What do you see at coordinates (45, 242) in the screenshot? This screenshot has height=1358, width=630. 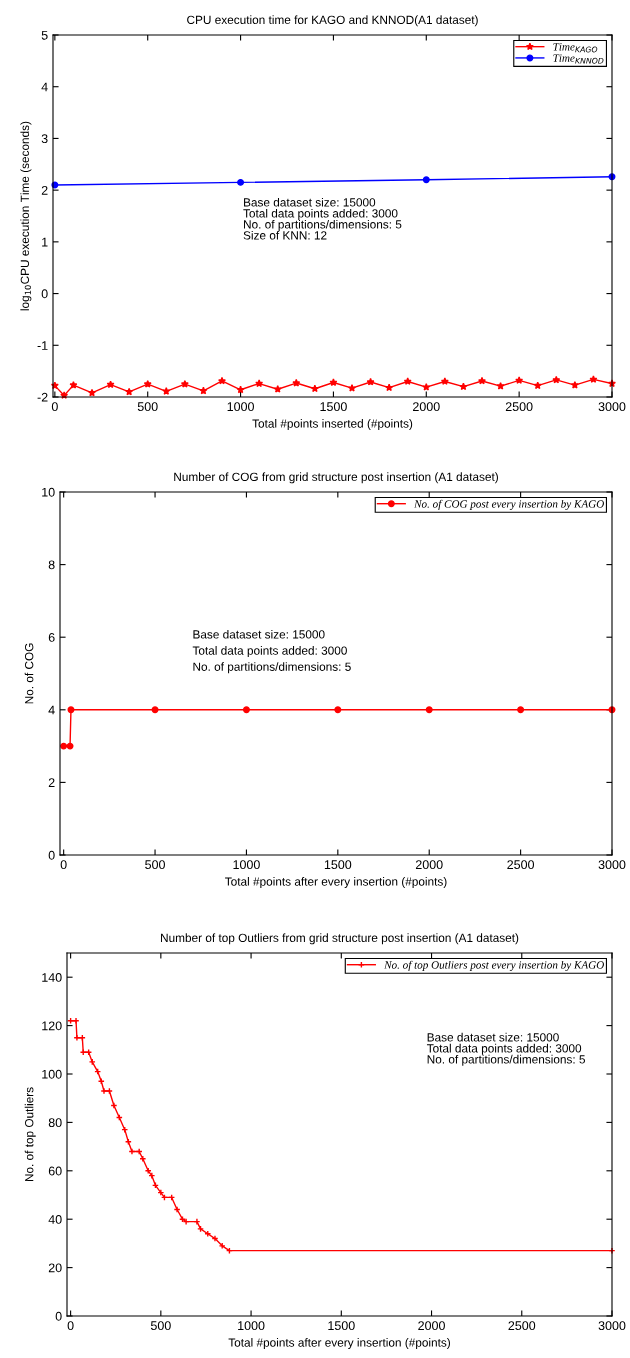 I see `y-tick-label: 1` at bounding box center [45, 242].